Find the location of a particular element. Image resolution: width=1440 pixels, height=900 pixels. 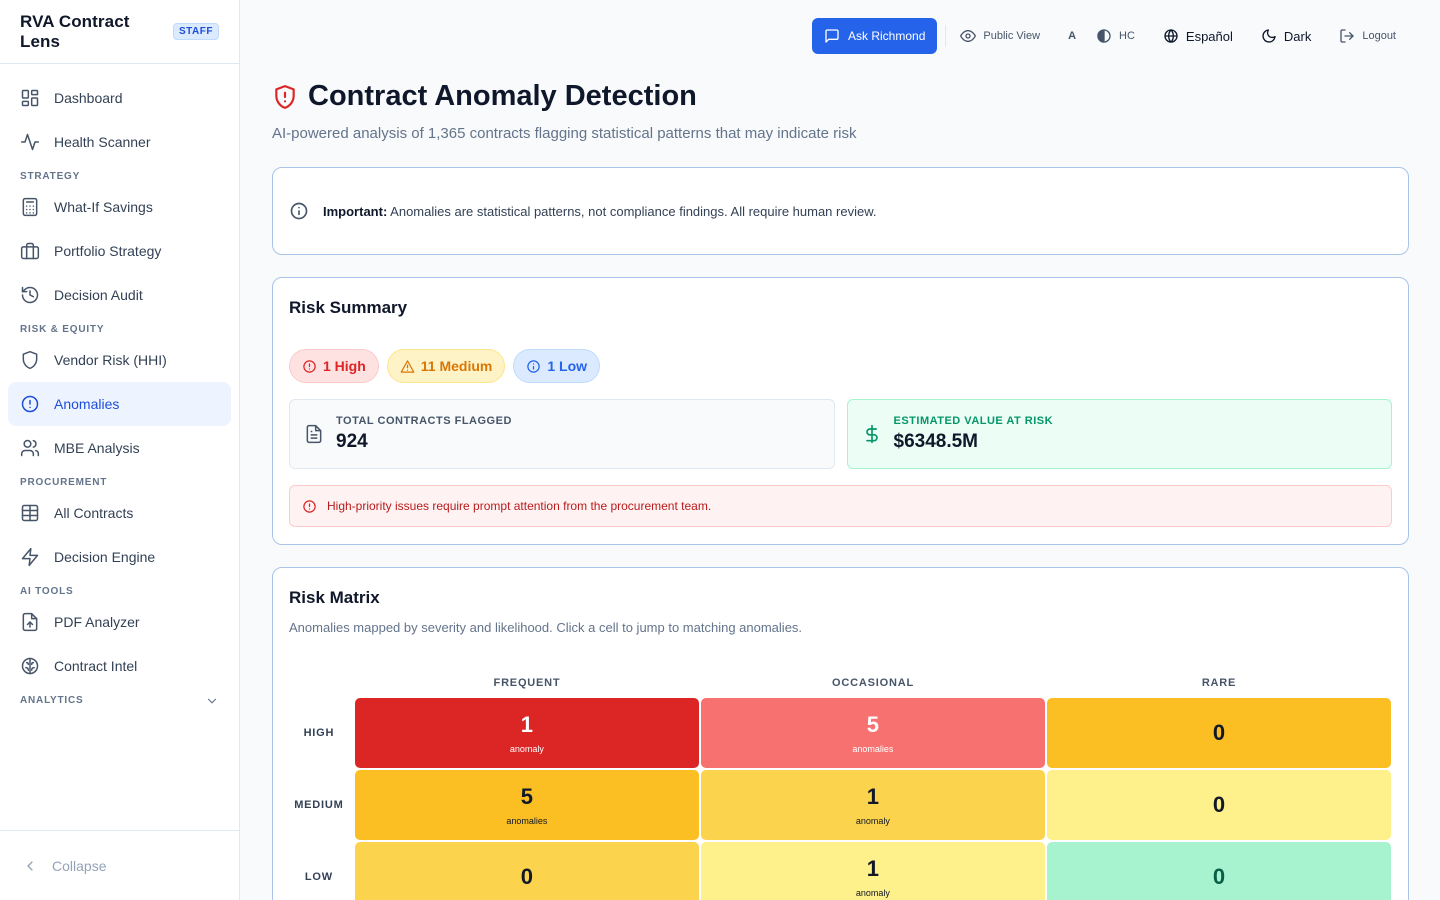

sidebar-item-label: Decision Audit is located at coordinates (98, 295).